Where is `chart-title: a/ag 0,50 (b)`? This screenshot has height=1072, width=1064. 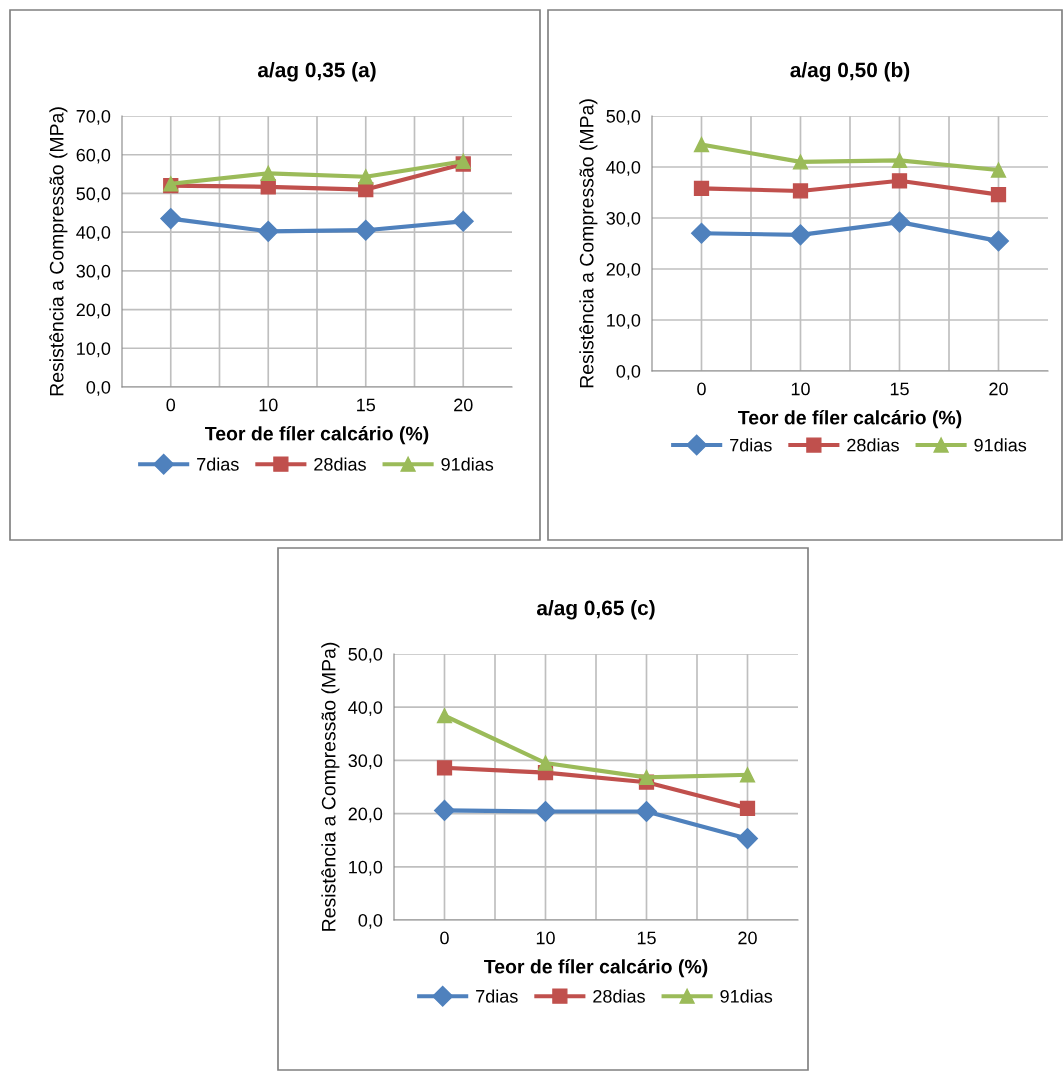
chart-title: a/ag 0,50 (b) is located at coordinates (850, 72).